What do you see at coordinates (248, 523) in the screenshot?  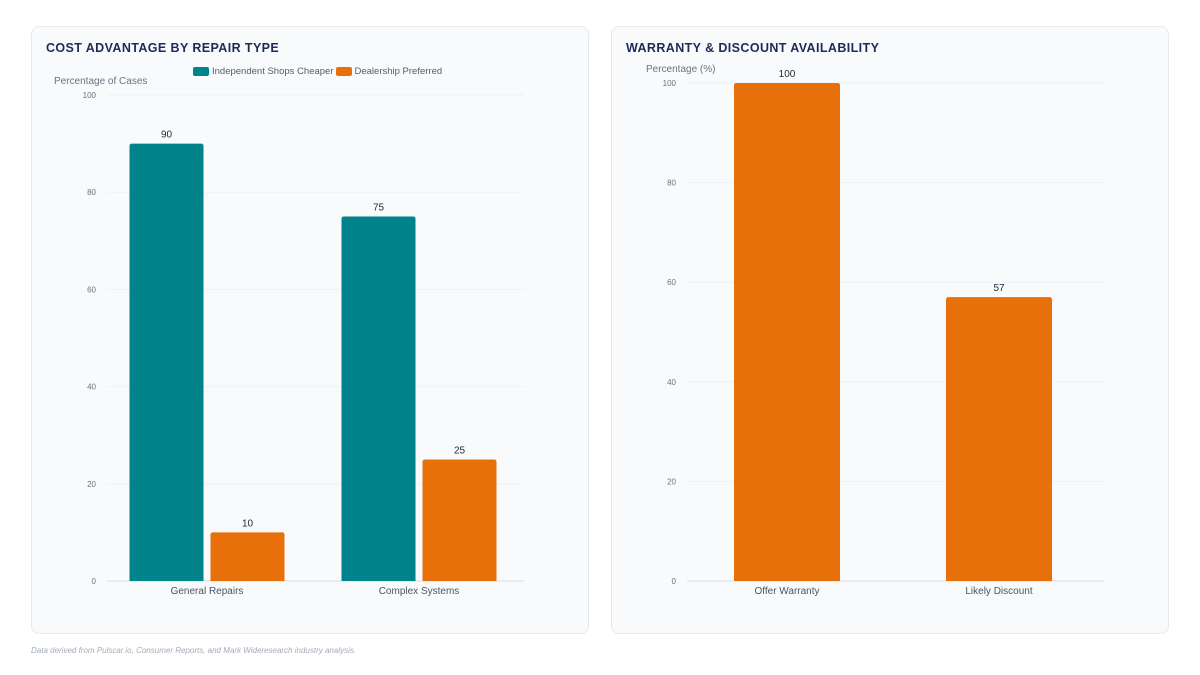 I see `data-label: 10` at bounding box center [248, 523].